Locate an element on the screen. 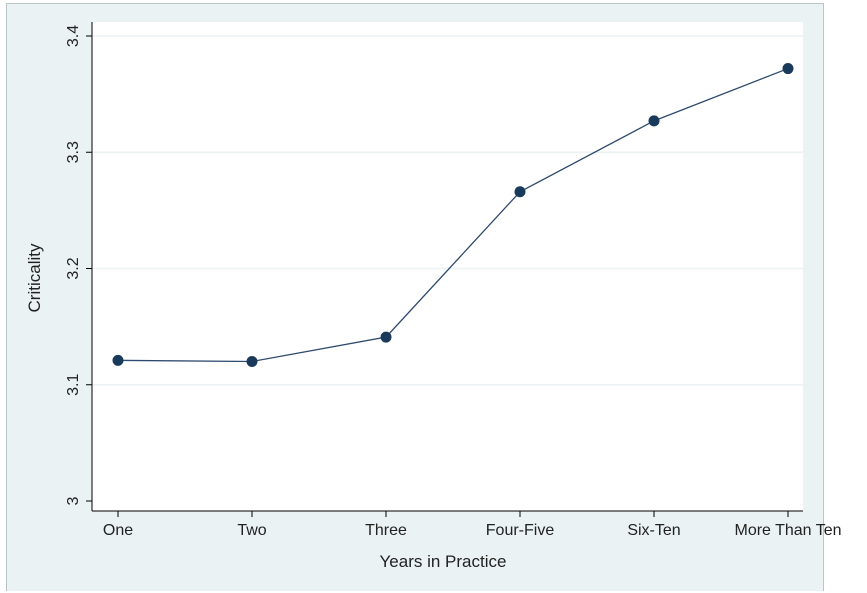 This screenshot has height=593, width=867. y-axis-title: Criticality is located at coordinates (34, 277).